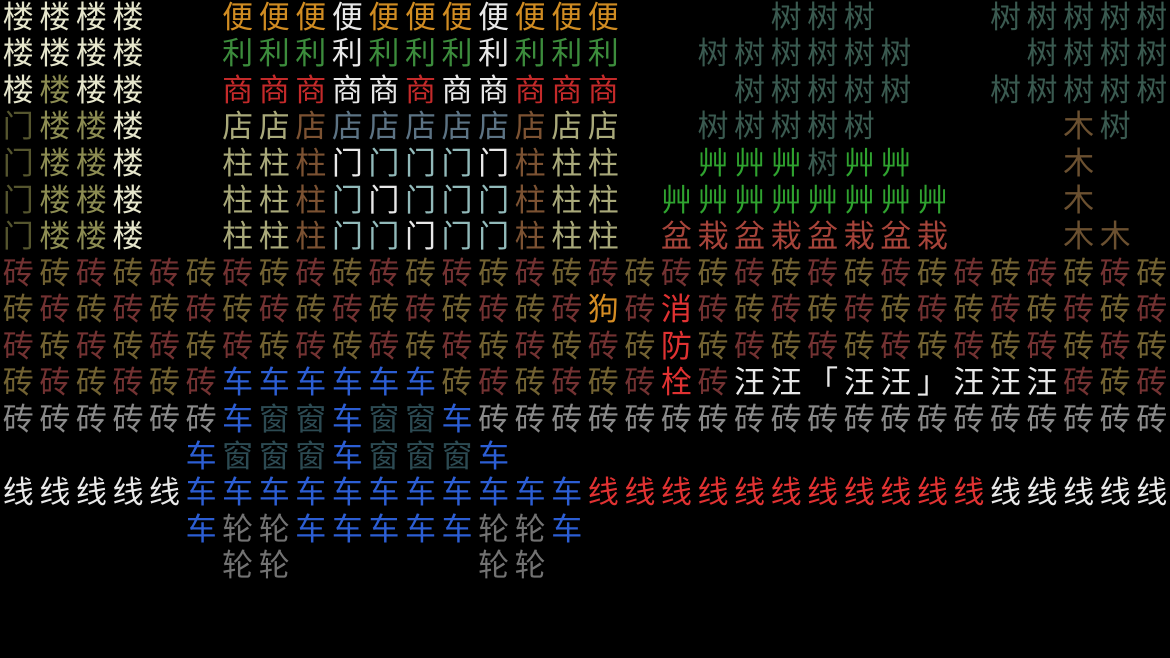 The image size is (1170, 658). Describe the element at coordinates (823, 383) in the screenshot. I see `glyph-tile: 「` at that location.